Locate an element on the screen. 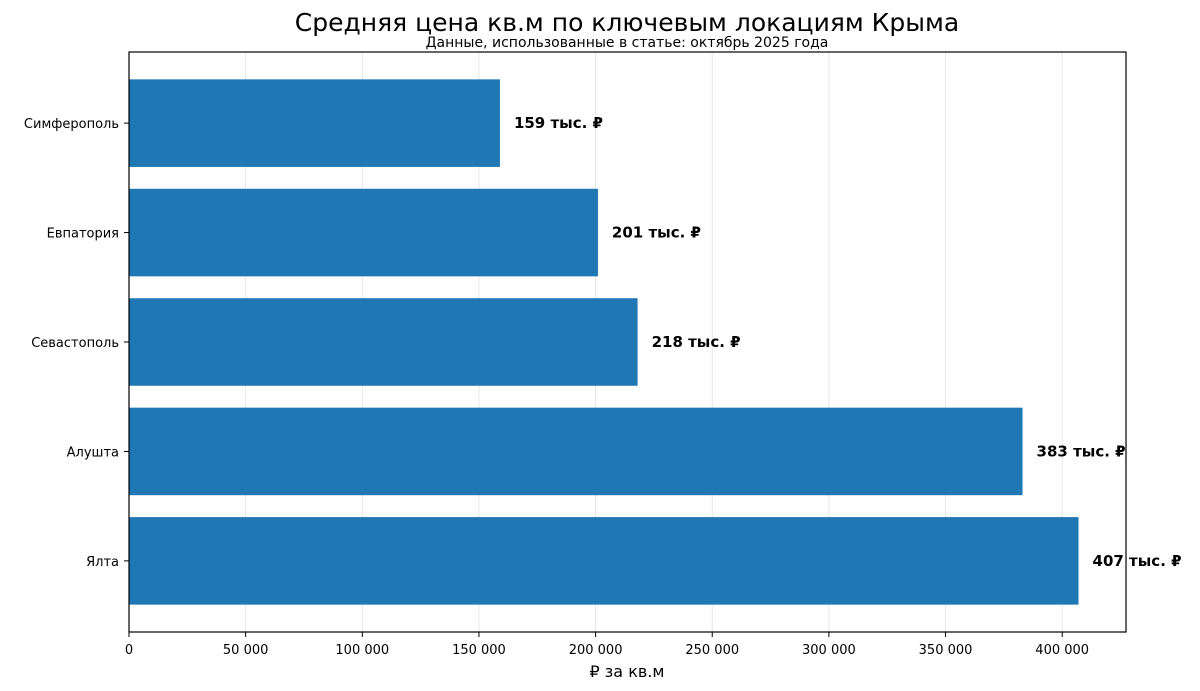  x-axis-label: ₽ за кв.м is located at coordinates (627, 671).